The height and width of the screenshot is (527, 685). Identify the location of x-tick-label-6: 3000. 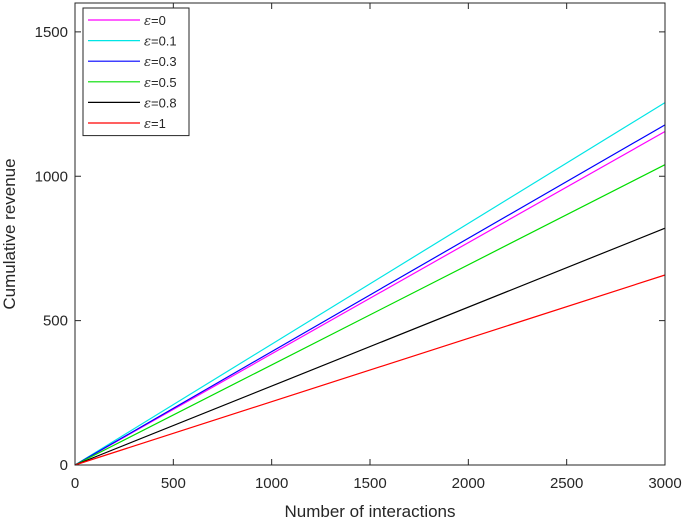
(664, 483).